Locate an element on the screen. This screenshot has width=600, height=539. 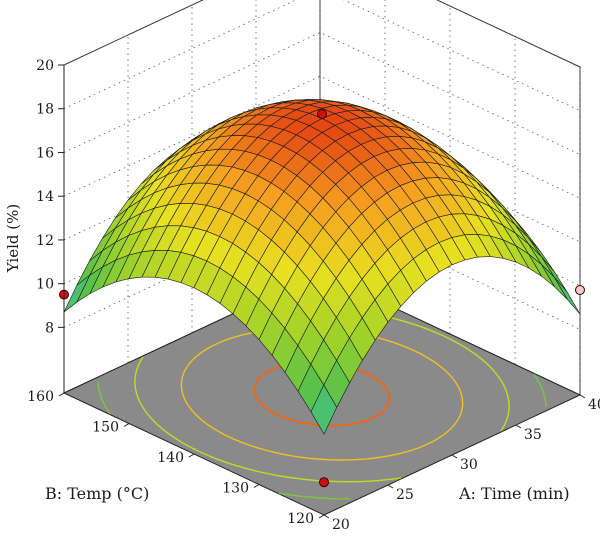
x-tick-label: 25 is located at coordinates (405, 495).